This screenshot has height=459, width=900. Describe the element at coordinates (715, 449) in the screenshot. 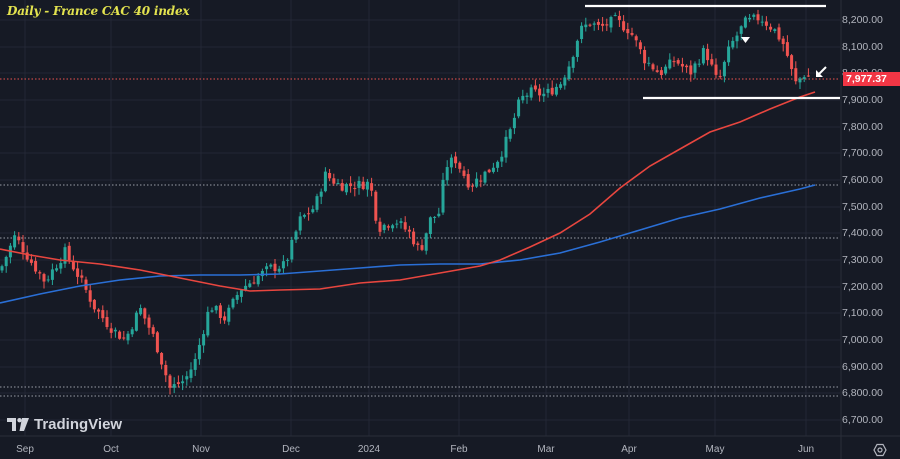

I see `time-tick: May` at that location.